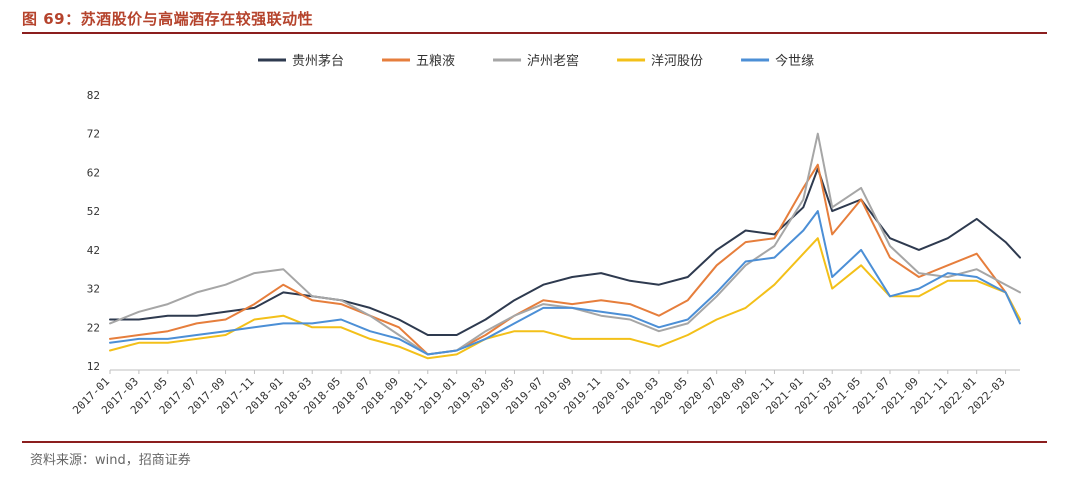 This screenshot has height=482, width=1080. Describe the element at coordinates (93, 250) in the screenshot. I see `y-tick-label: 42` at that location.